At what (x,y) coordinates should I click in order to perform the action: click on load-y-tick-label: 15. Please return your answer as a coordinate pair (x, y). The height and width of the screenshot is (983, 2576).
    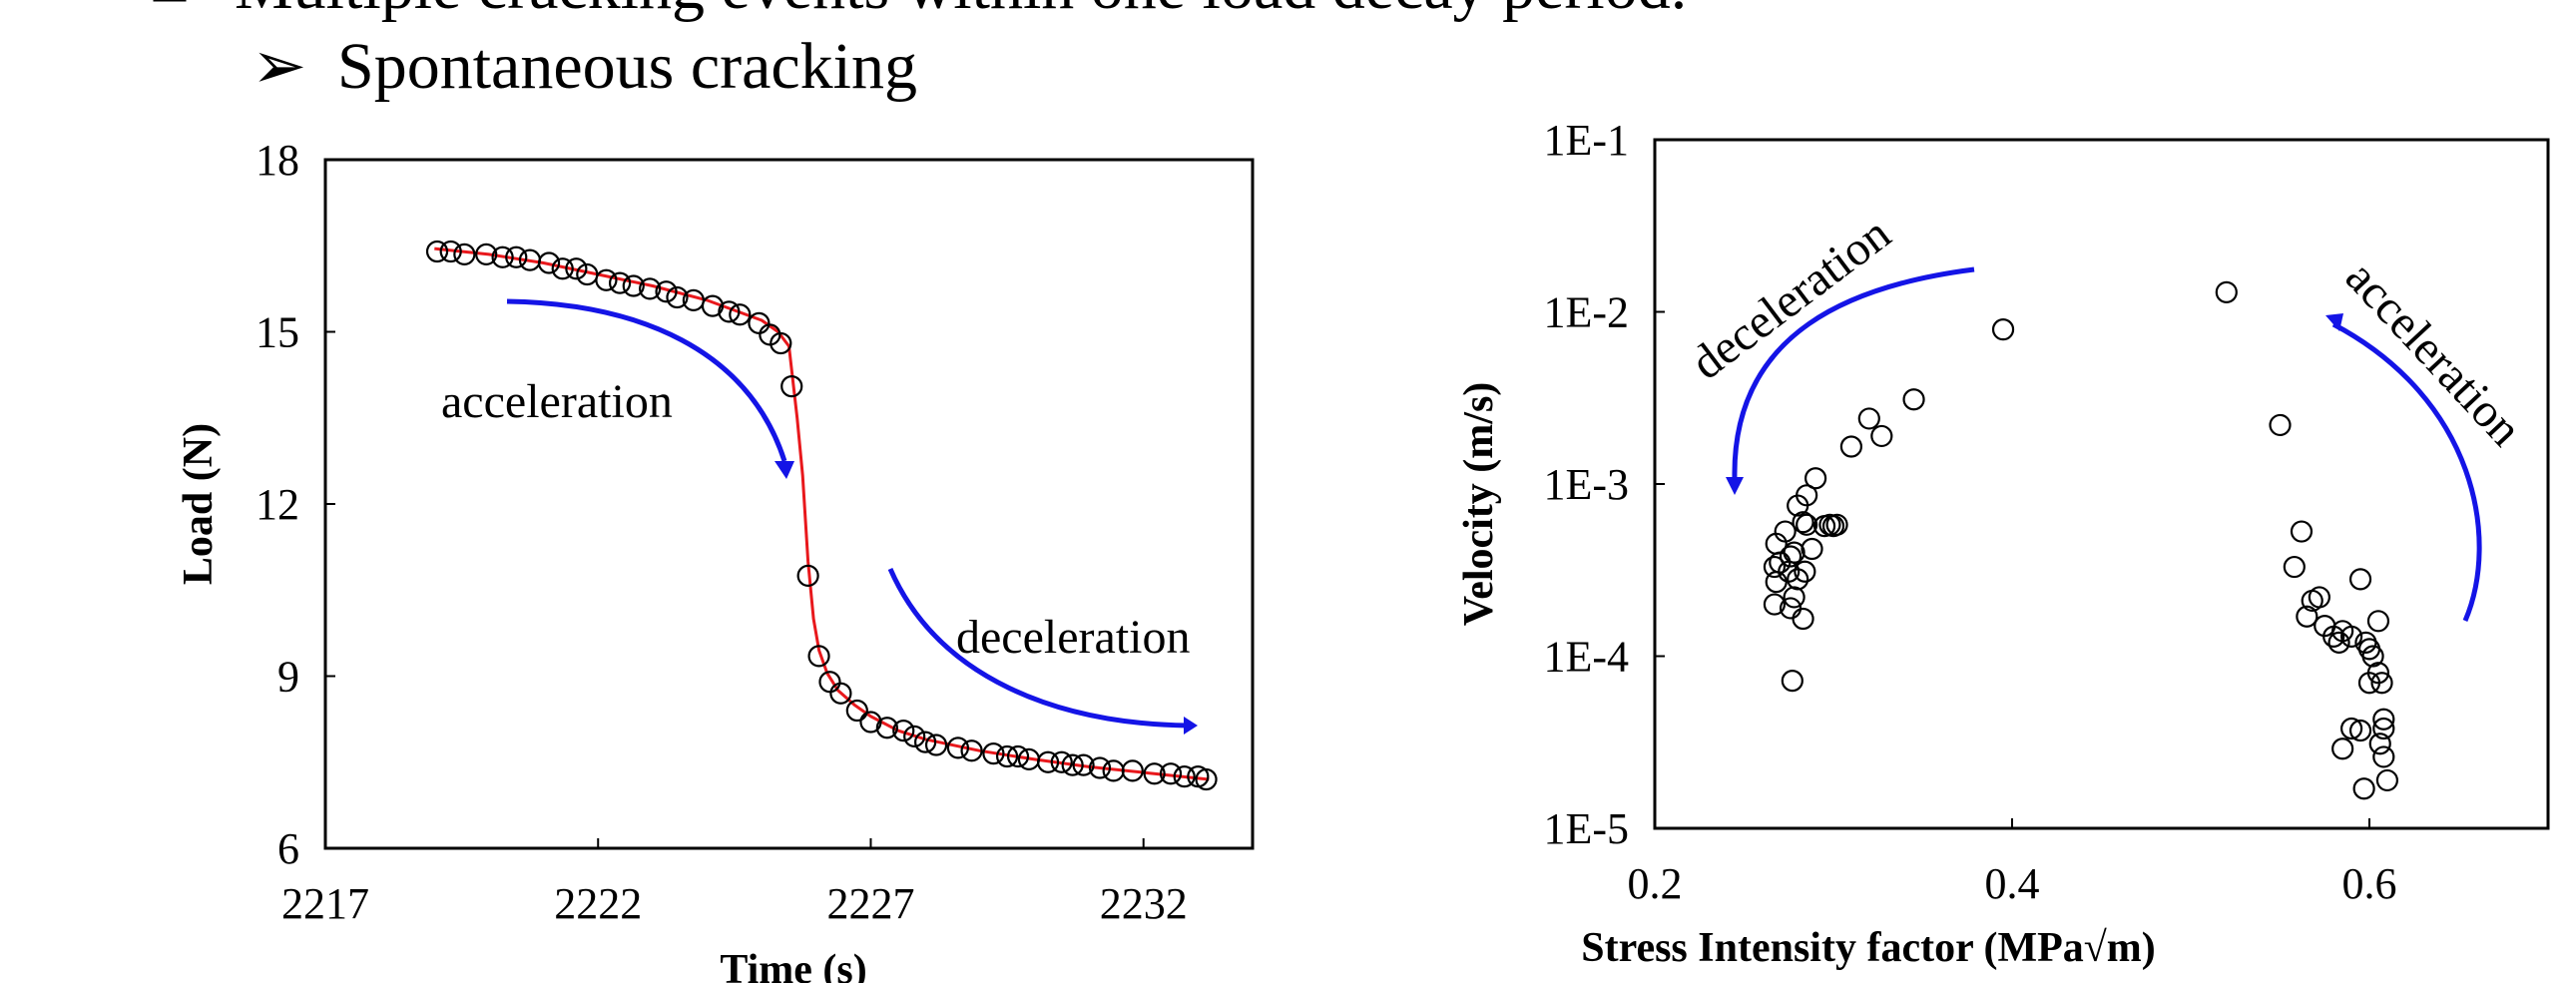
    Looking at the image, I should click on (277, 333).